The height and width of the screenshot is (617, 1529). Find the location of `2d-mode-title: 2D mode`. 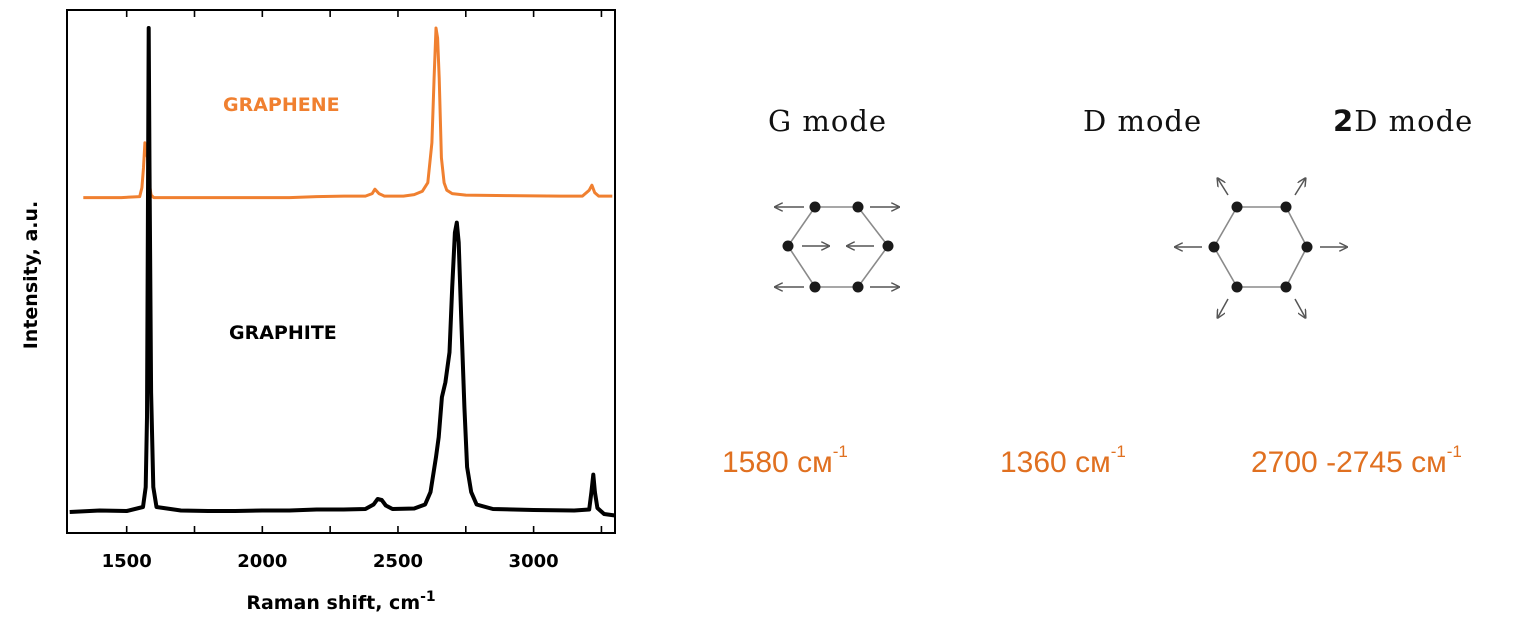

2d-mode-title: 2D mode is located at coordinates (1403, 121).